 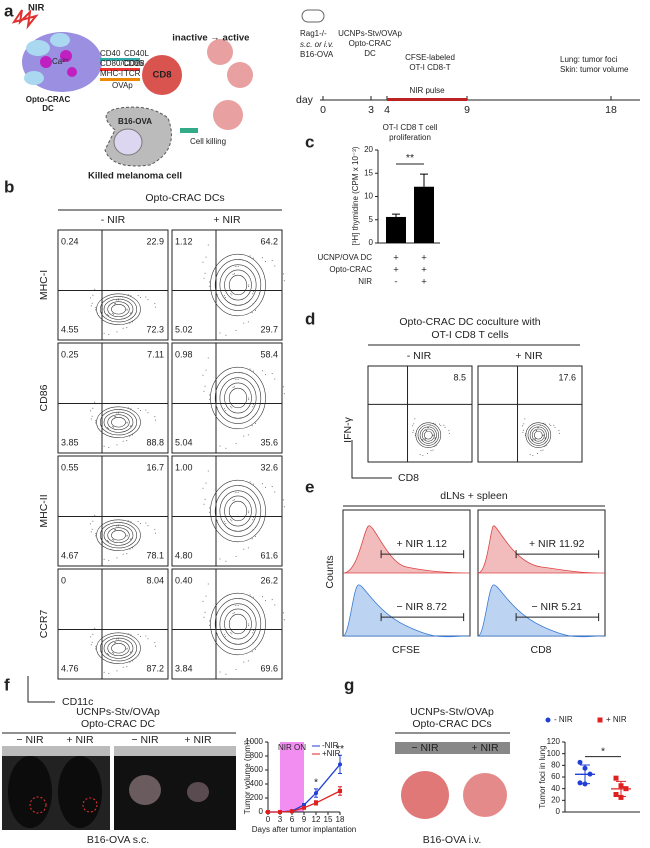 What do you see at coordinates (430, 57) in the screenshot?
I see `timeline-step: CFSE-labeled` at bounding box center [430, 57].